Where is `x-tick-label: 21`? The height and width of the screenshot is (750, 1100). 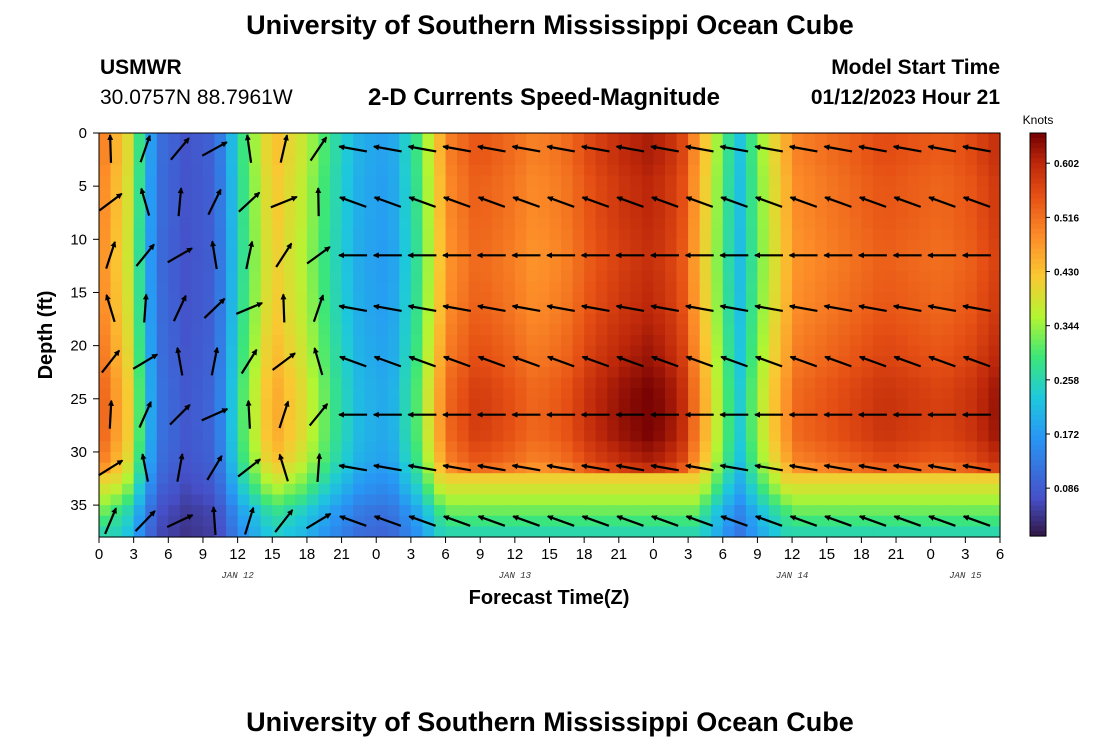 x-tick-label: 21 is located at coordinates (341, 554).